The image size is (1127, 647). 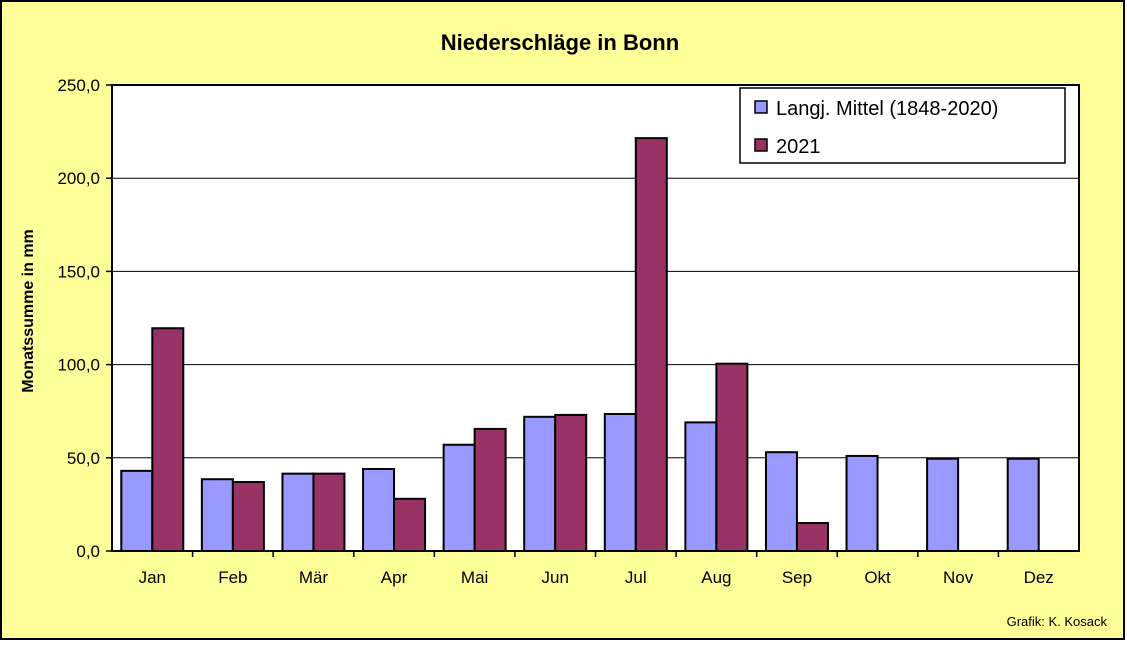 What do you see at coordinates (78, 365) in the screenshot?
I see `y-tick-label: 100,0` at bounding box center [78, 365].